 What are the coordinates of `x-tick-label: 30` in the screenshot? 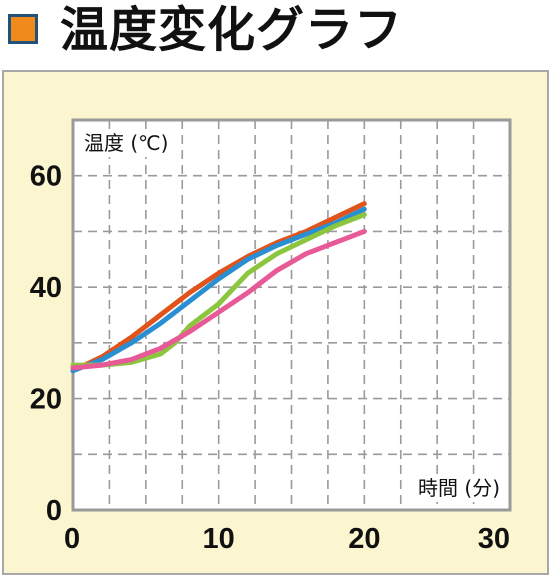 It's located at (494, 539).